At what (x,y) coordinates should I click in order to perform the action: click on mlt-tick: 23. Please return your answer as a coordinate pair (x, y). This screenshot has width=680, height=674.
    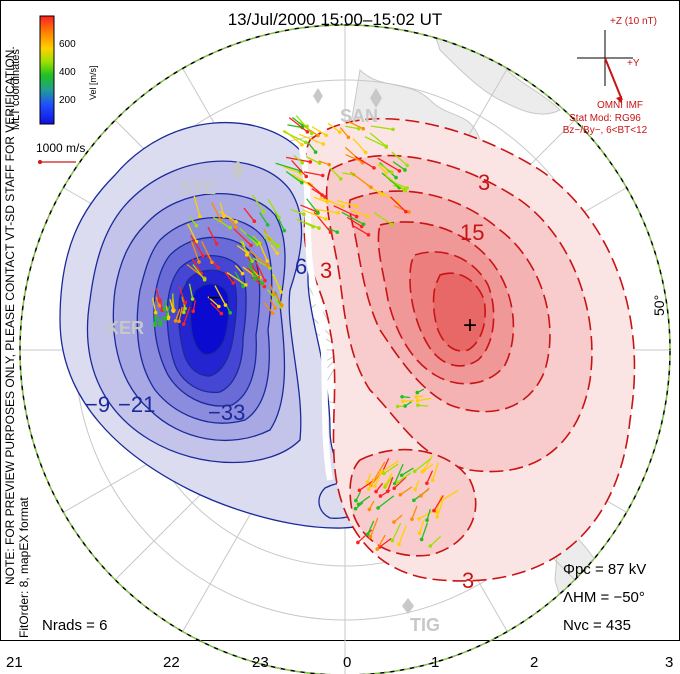
    Looking at the image, I should click on (260, 662).